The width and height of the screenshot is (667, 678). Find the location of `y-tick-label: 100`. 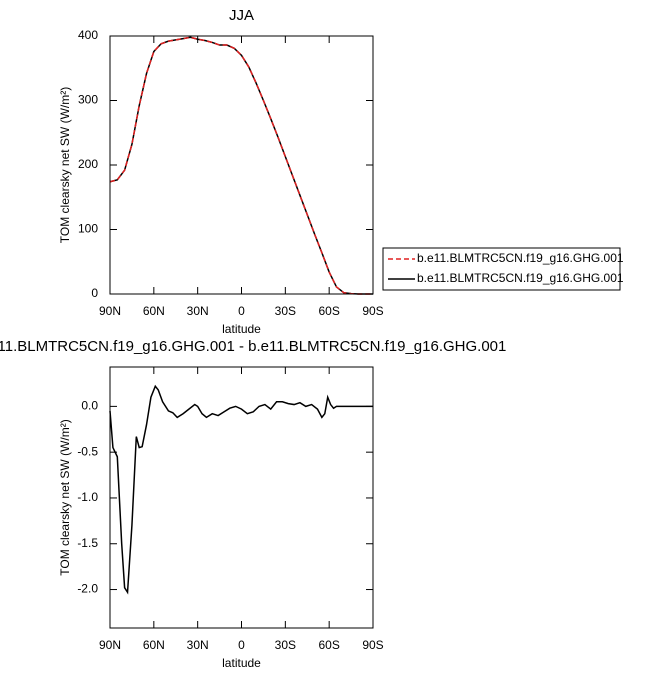

y-tick-label: 100 is located at coordinates (88, 229).